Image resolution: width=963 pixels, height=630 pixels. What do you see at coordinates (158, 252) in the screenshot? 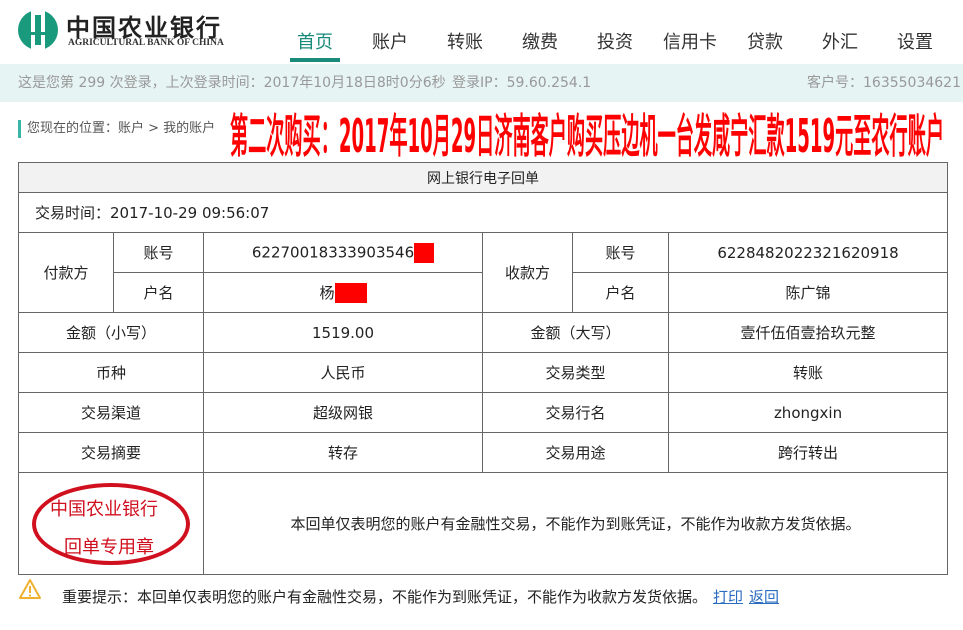
I see `payer-account-label: 账号` at bounding box center [158, 252].